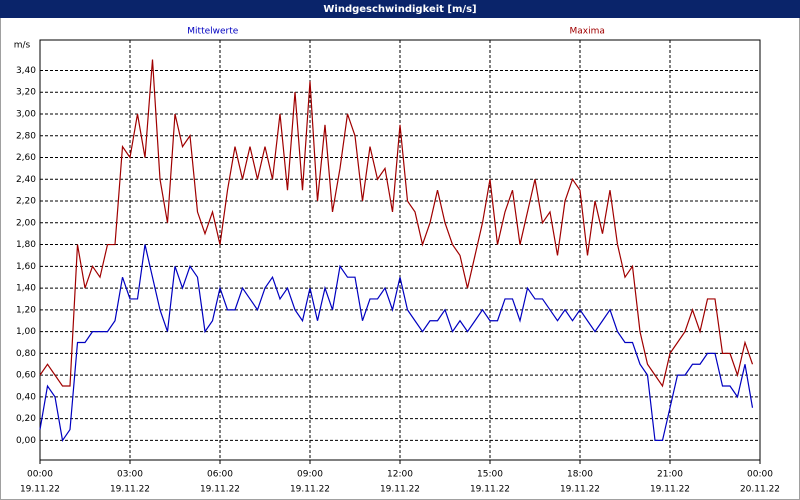 The image size is (800, 500). What do you see at coordinates (26, 136) in the screenshot?
I see `y-tick-label: 2,80` at bounding box center [26, 136].